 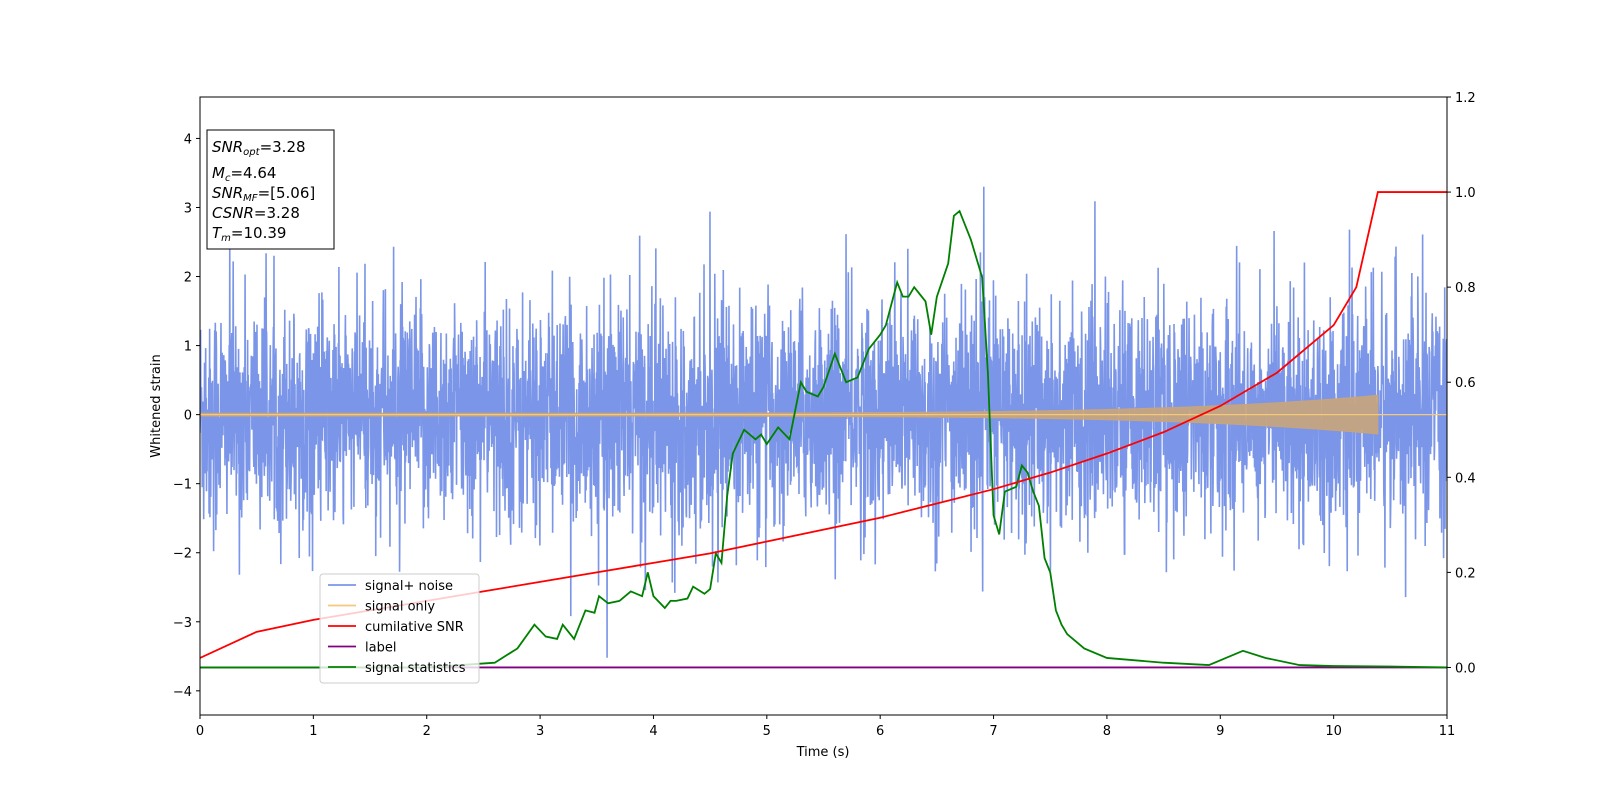 What do you see at coordinates (182, 692) in the screenshot?
I see `y-left-tick-label-0: −4` at bounding box center [182, 692].